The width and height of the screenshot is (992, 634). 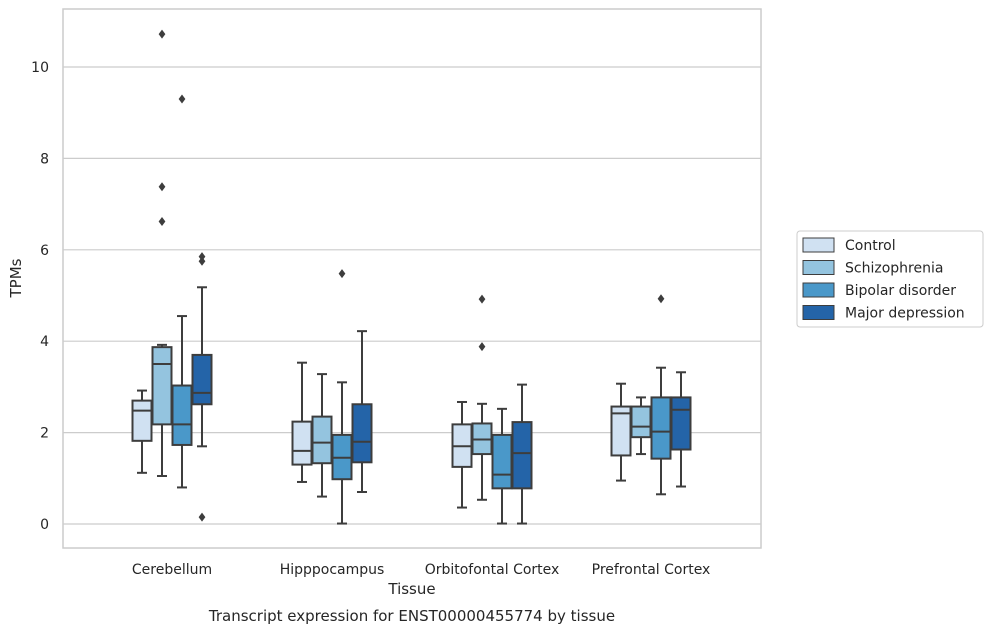 I want to click on y-tick-label: 4, so click(x=44, y=342).